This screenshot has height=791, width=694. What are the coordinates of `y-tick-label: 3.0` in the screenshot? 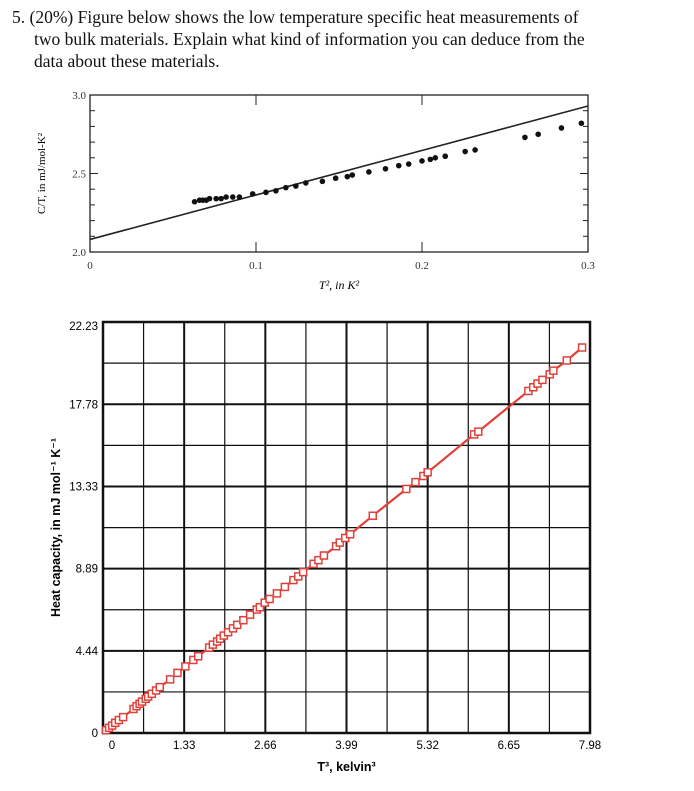 It's located at (79, 96).